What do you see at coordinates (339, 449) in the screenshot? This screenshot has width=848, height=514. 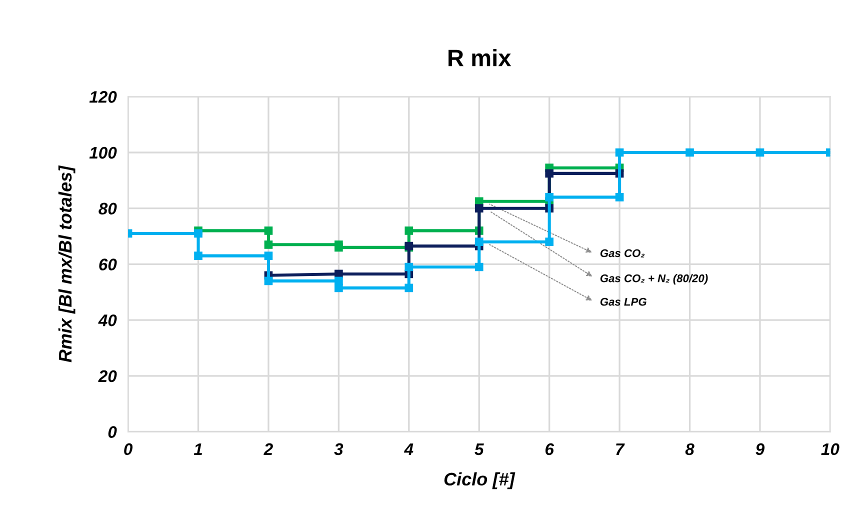 I see `x-tick-label: 3` at bounding box center [339, 449].